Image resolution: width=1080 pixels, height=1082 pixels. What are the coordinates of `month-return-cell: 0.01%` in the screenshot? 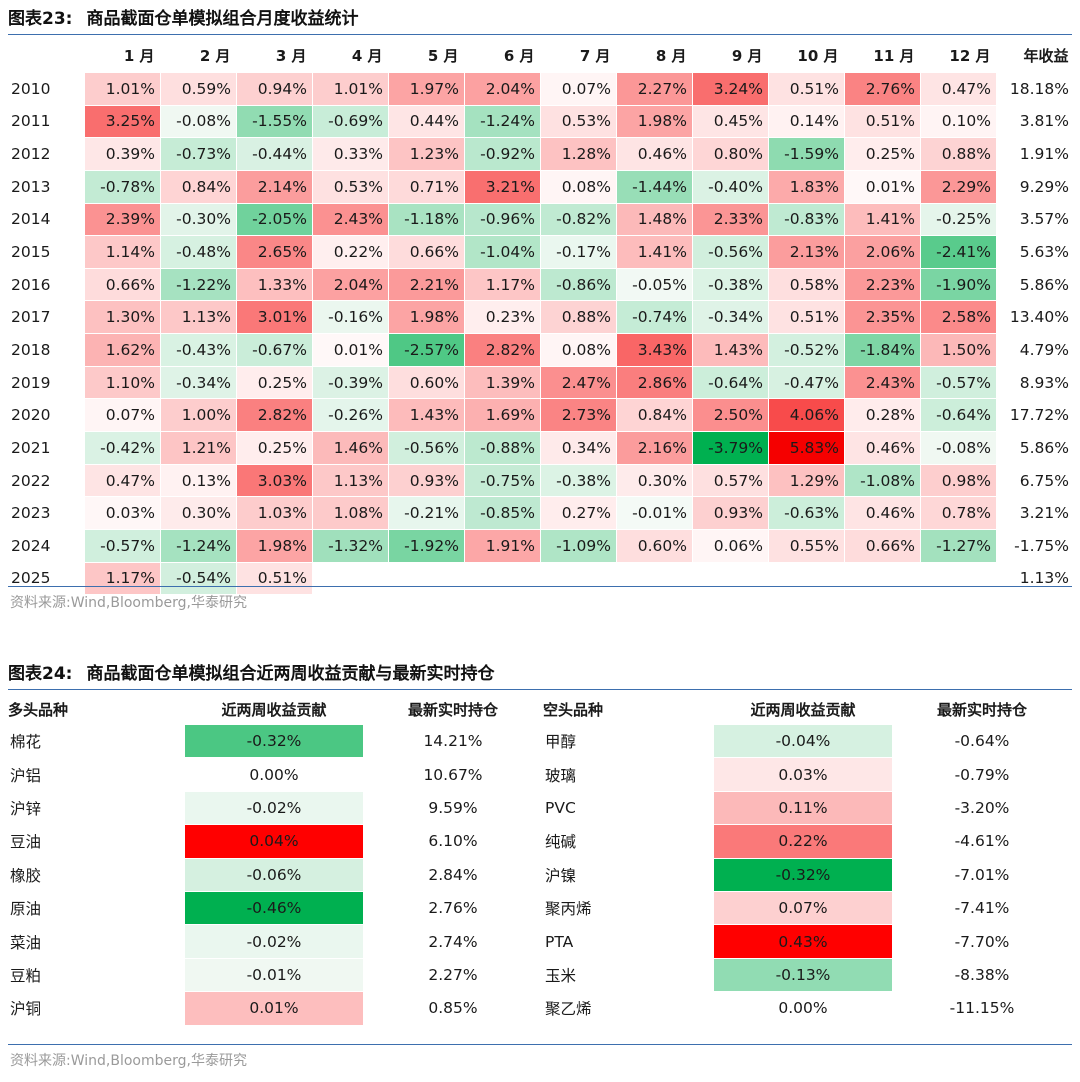 It's located at (350, 350).